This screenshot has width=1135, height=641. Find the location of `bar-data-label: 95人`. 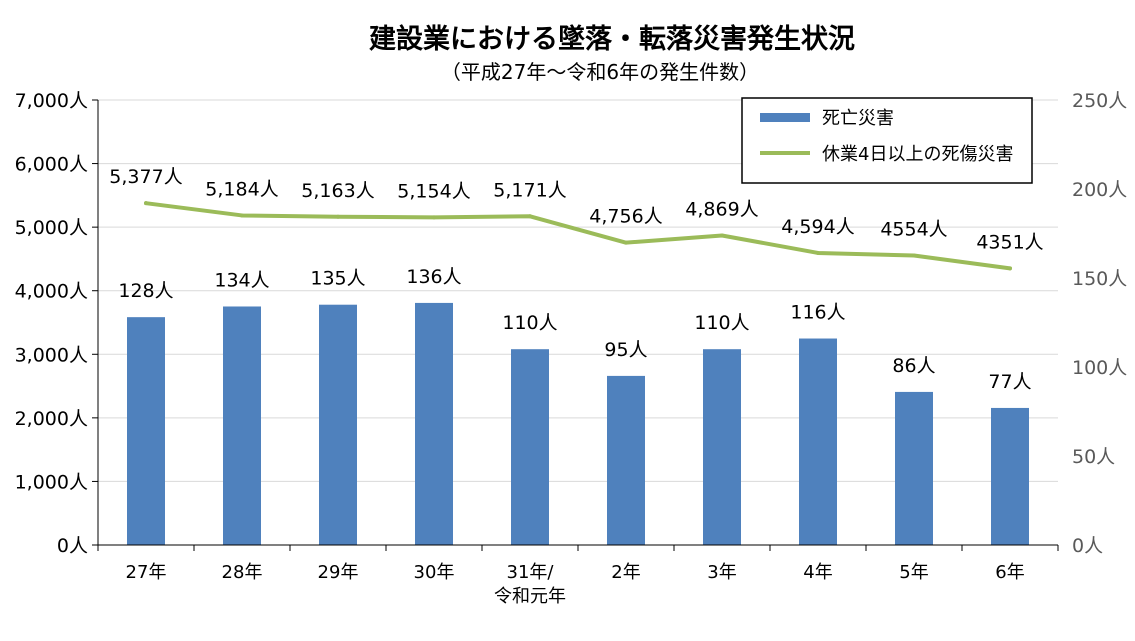

bar-data-label: 95人 is located at coordinates (625, 350).